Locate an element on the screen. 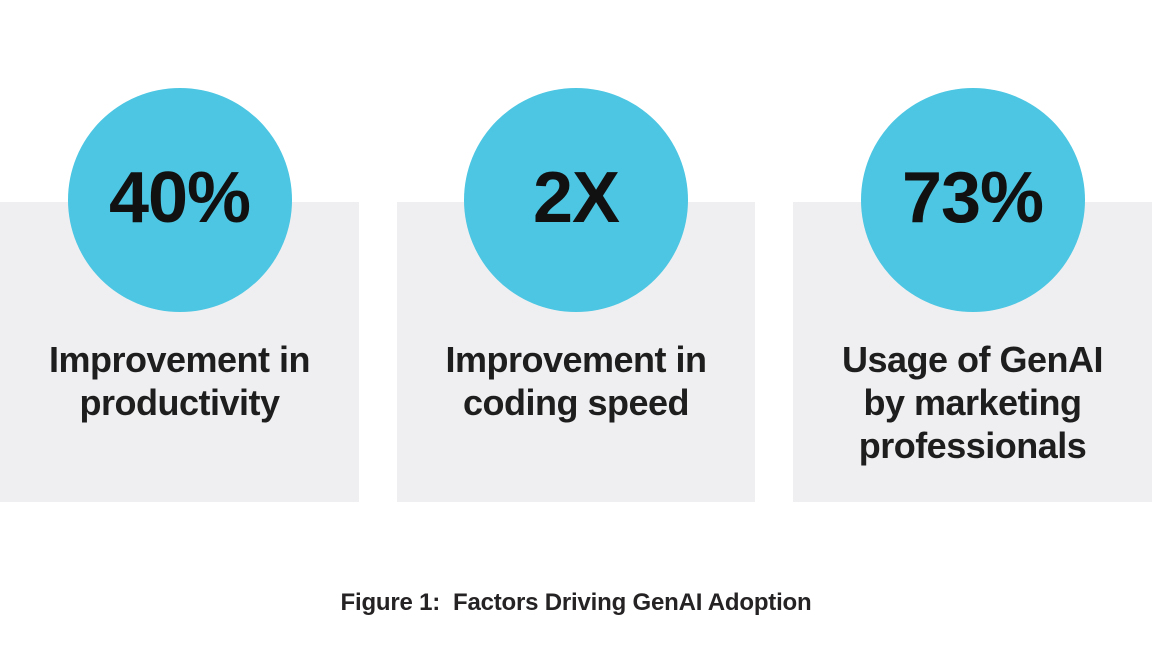 This screenshot has height=648, width=1152. stat-value: 73% is located at coordinates (972, 198).